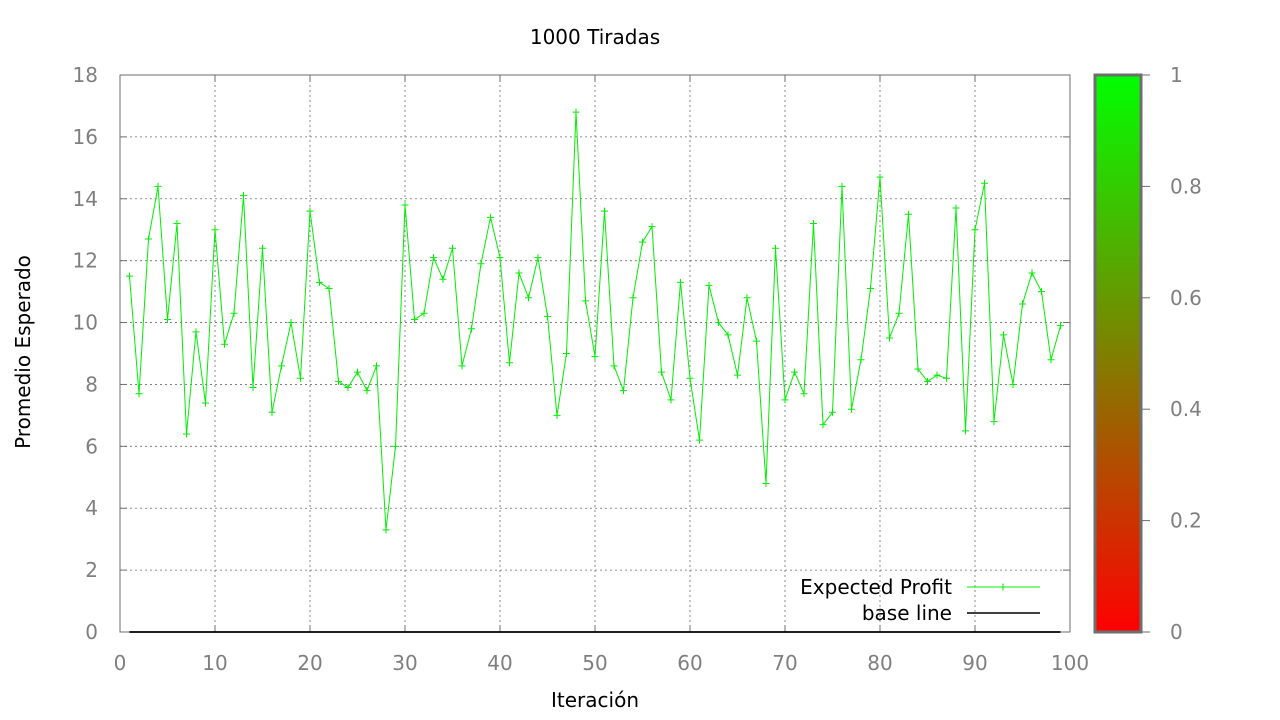 The height and width of the screenshot is (720, 1280). Describe the element at coordinates (91, 446) in the screenshot. I see `y-tick-label: 6` at that location.